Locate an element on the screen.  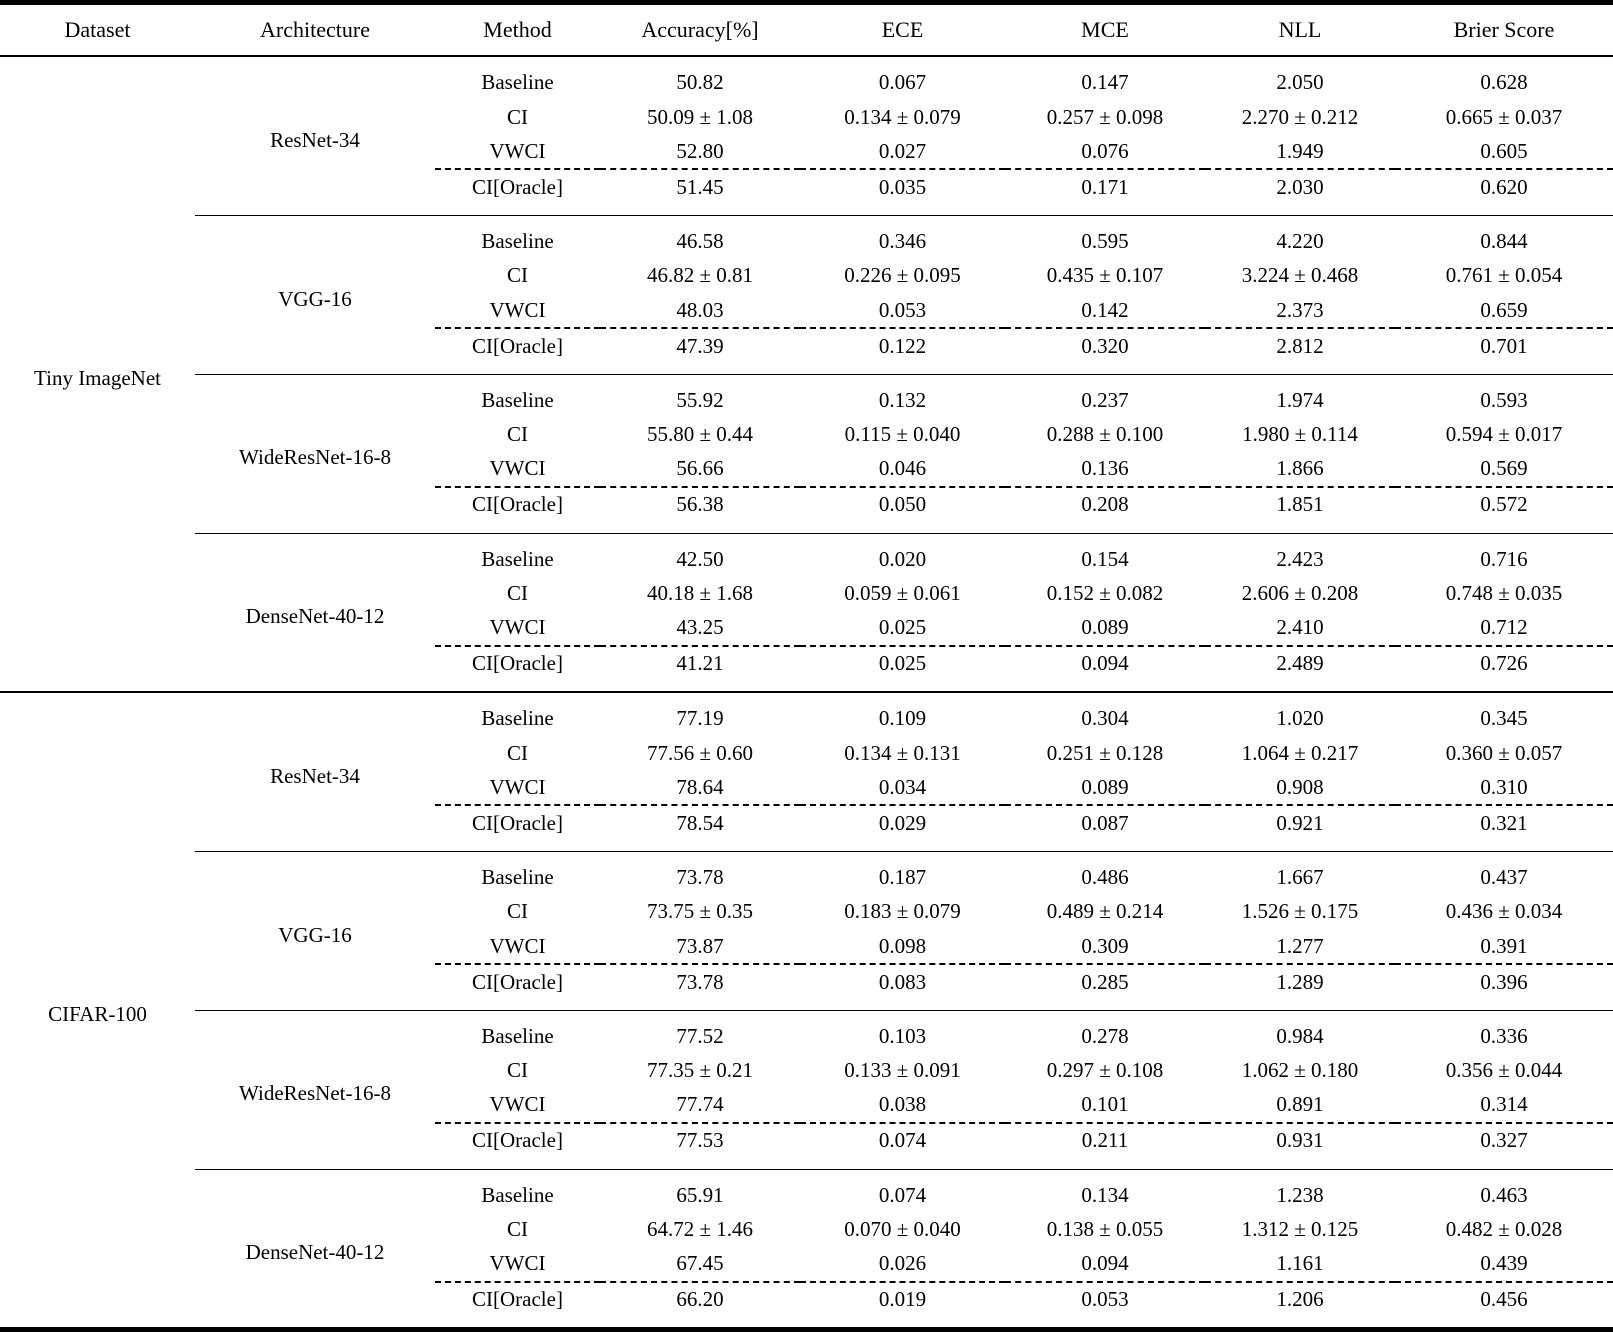
metric-value: 0.035 is located at coordinates (902, 192).